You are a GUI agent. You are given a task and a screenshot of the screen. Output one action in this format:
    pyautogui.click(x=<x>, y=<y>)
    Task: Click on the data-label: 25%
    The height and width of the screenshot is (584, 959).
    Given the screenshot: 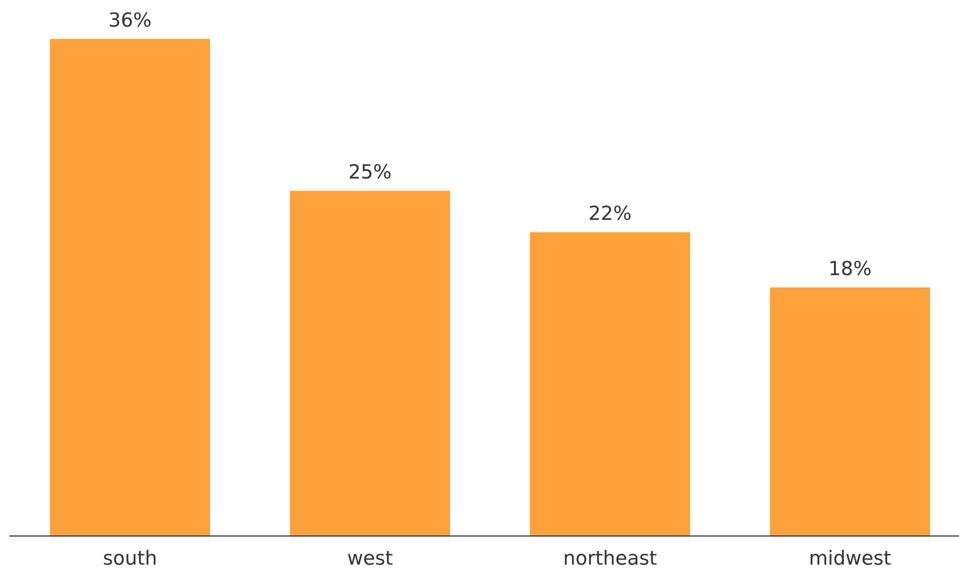 What is the action you would take?
    pyautogui.click(x=370, y=171)
    